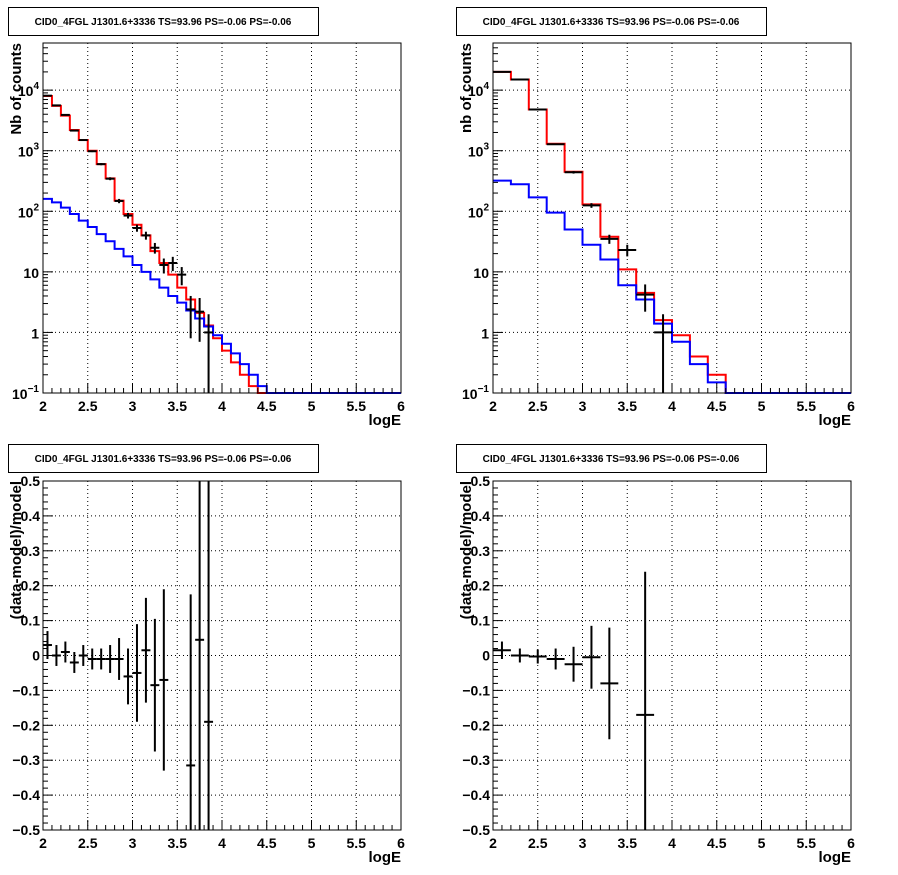  Describe the element at coordinates (34, 389) in the screenshot. I see `y-tick-exponent: −1` at that location.